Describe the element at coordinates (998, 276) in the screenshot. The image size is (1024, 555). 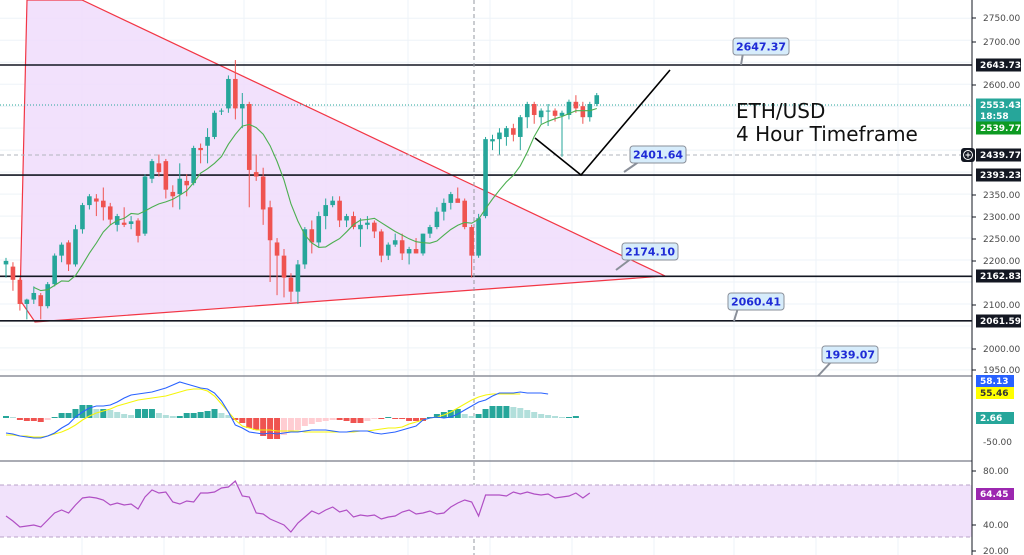
I see `axis-tag-level: 2162.83` at that location.